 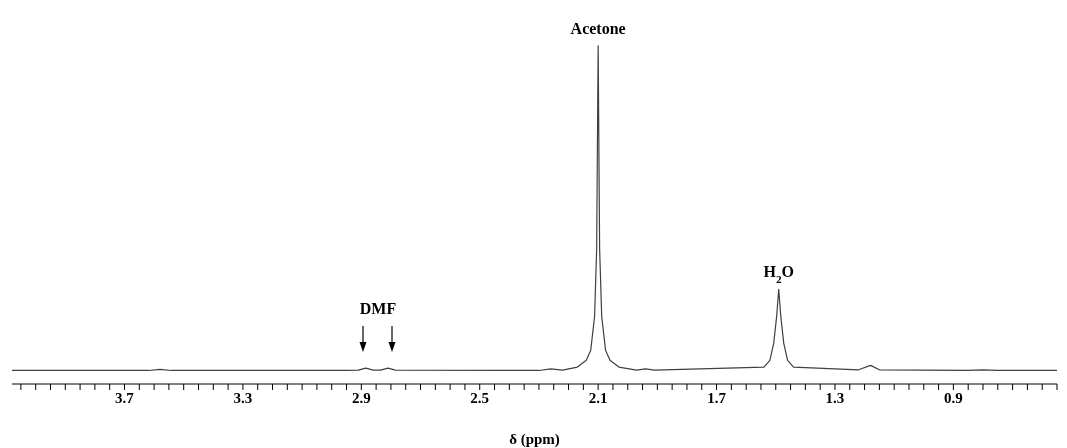 I want to click on annotation: DMF, so click(x=378, y=308).